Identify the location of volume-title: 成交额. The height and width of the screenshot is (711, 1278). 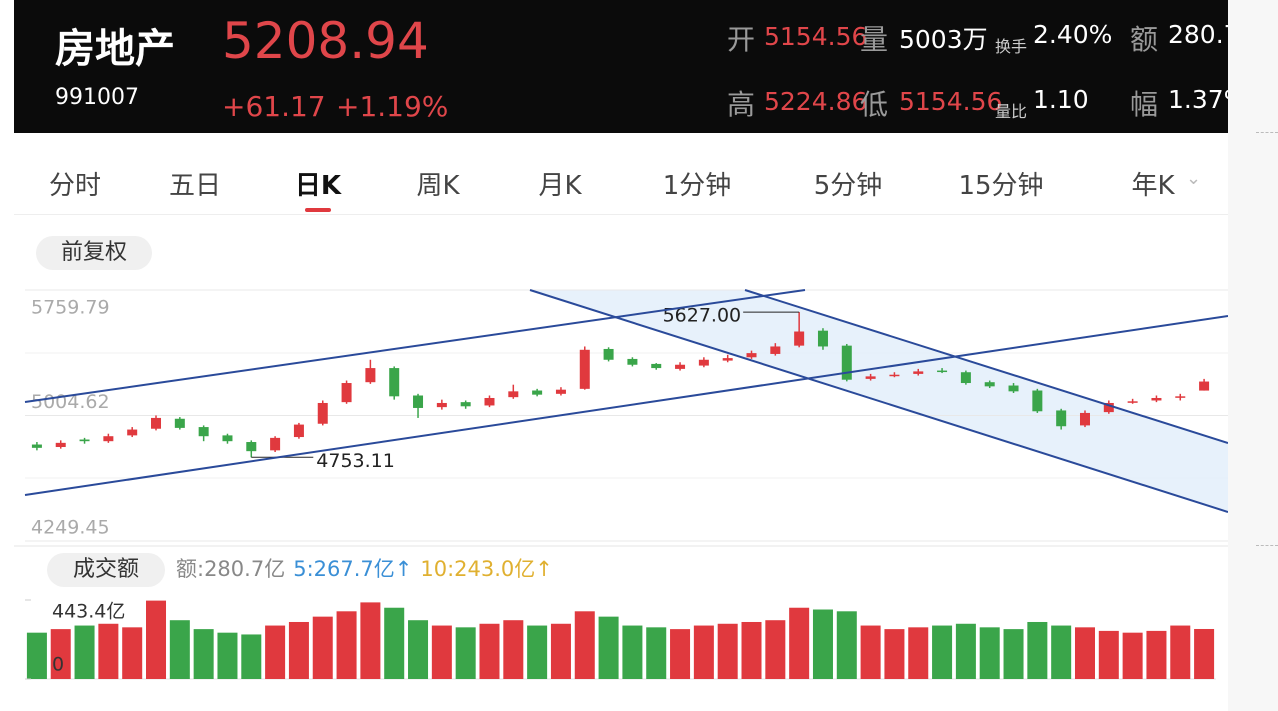
(106, 569).